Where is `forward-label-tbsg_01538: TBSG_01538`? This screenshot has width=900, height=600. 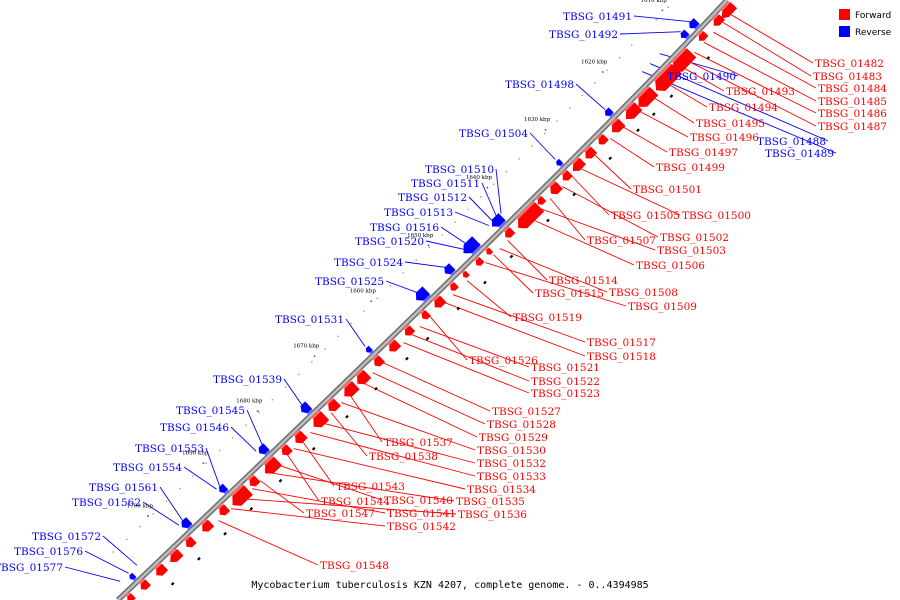 forward-label-tbsg_01538: TBSG_01538 is located at coordinates (403, 457).